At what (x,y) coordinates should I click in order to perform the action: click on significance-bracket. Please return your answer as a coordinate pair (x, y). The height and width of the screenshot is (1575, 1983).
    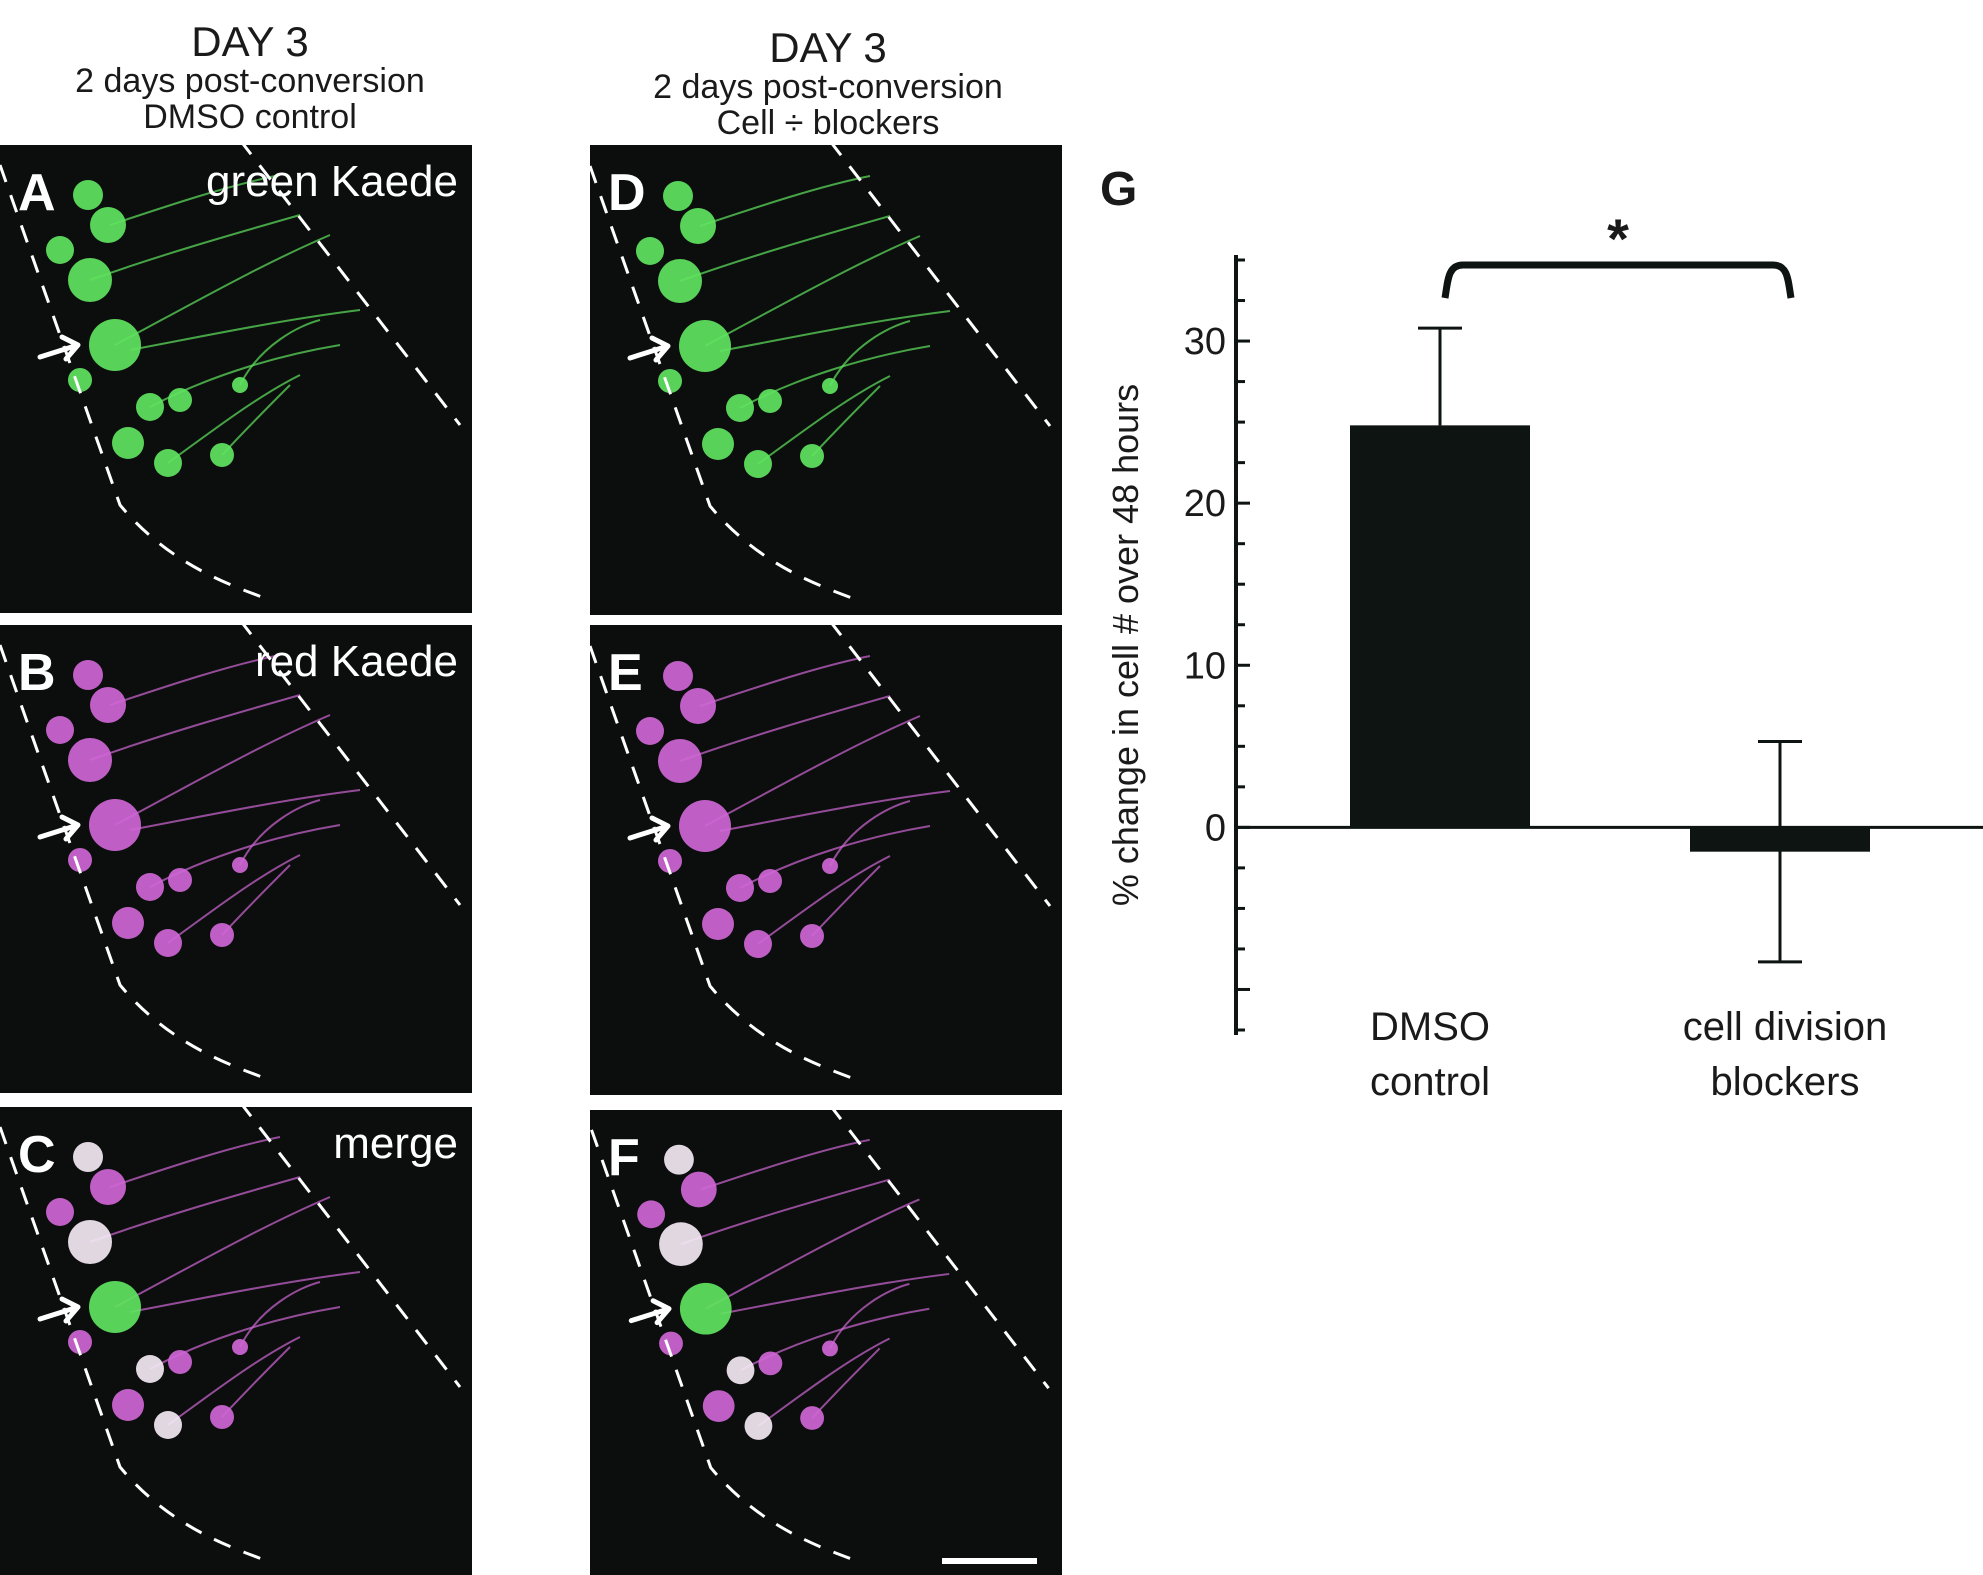
    Looking at the image, I should click on (1618, 280).